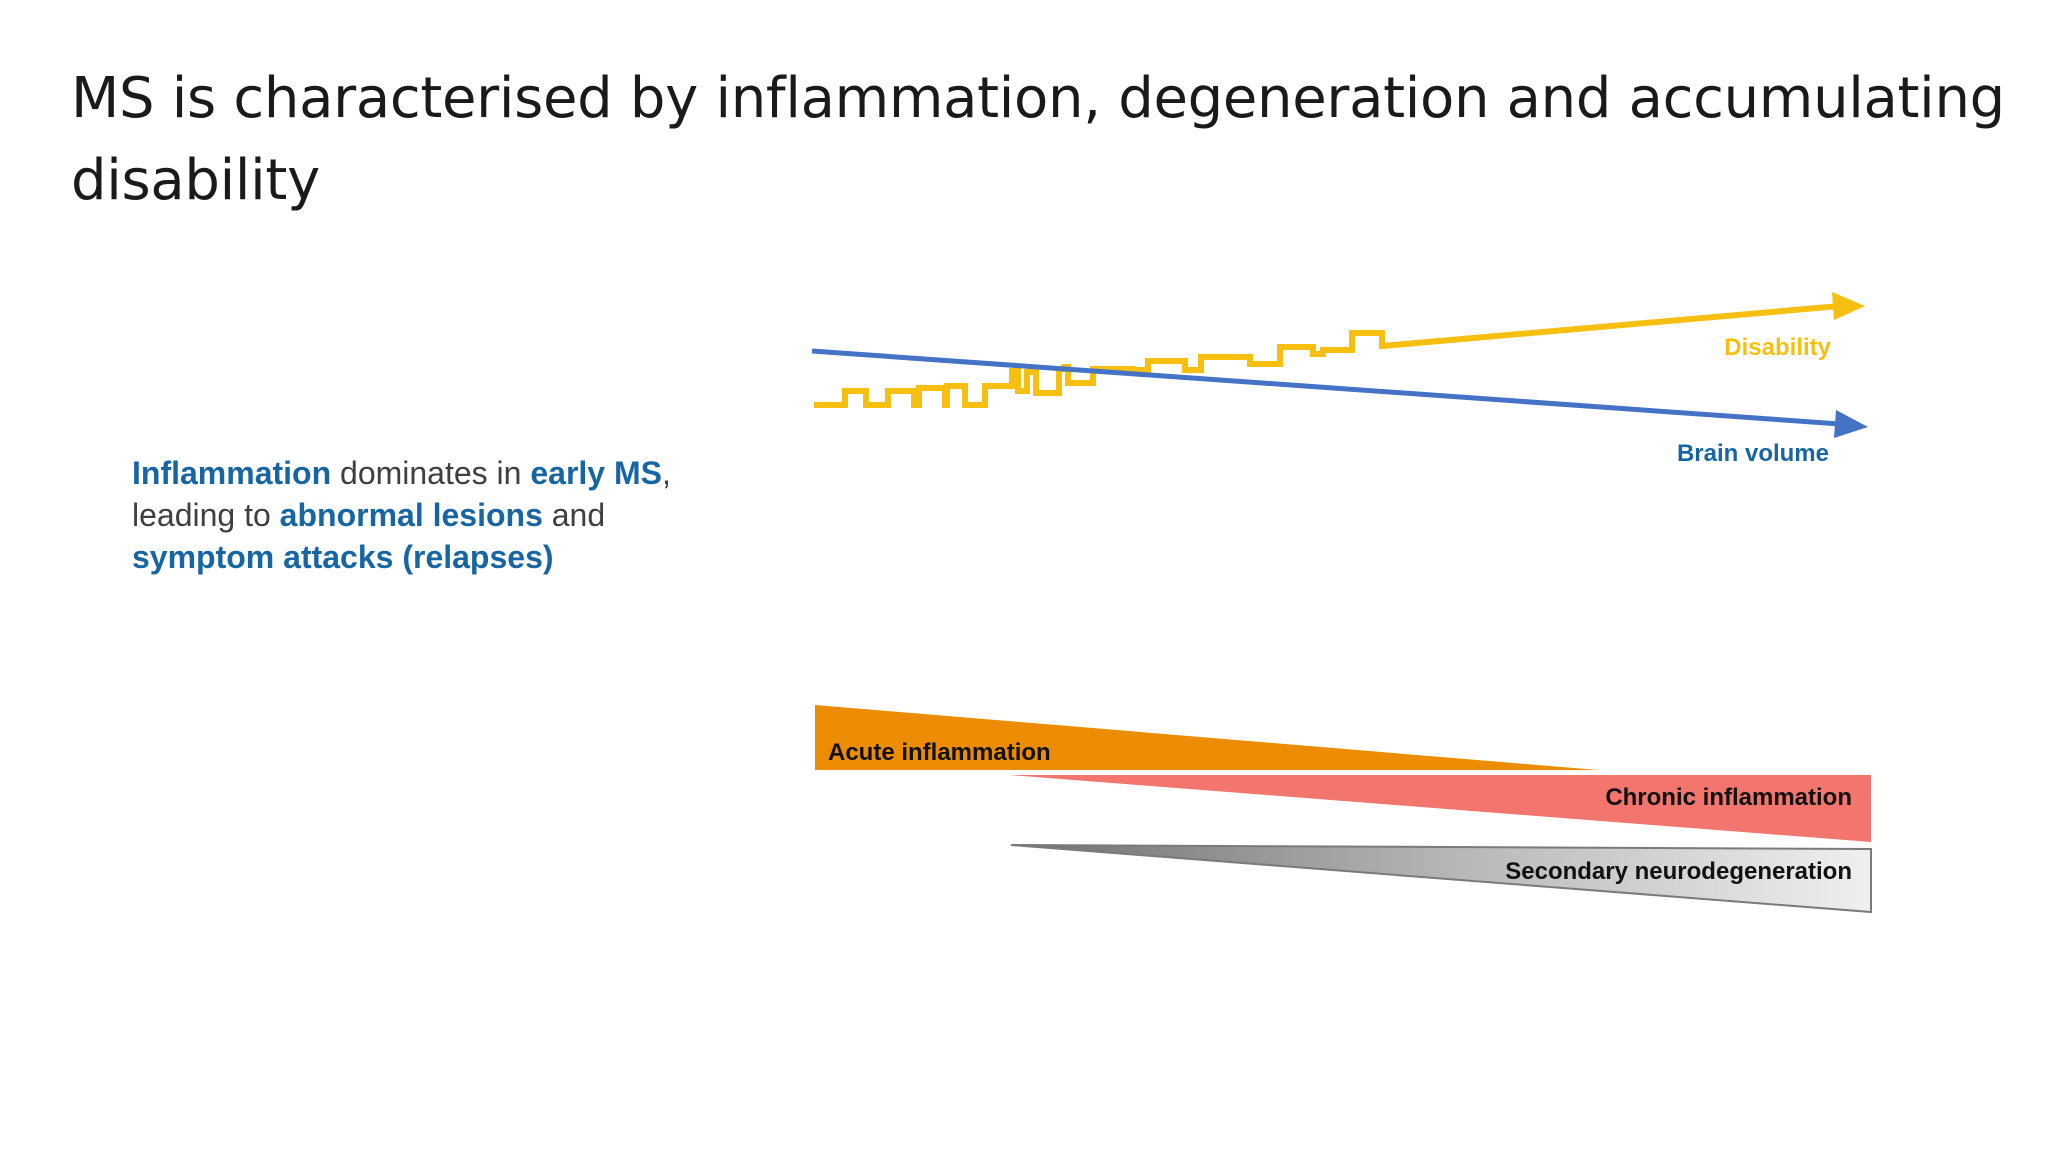 This screenshot has width=2048, height=1152. What do you see at coordinates (1728, 797) in the screenshot?
I see `chronic-inflammation-label: Chronic inflammation` at bounding box center [1728, 797].